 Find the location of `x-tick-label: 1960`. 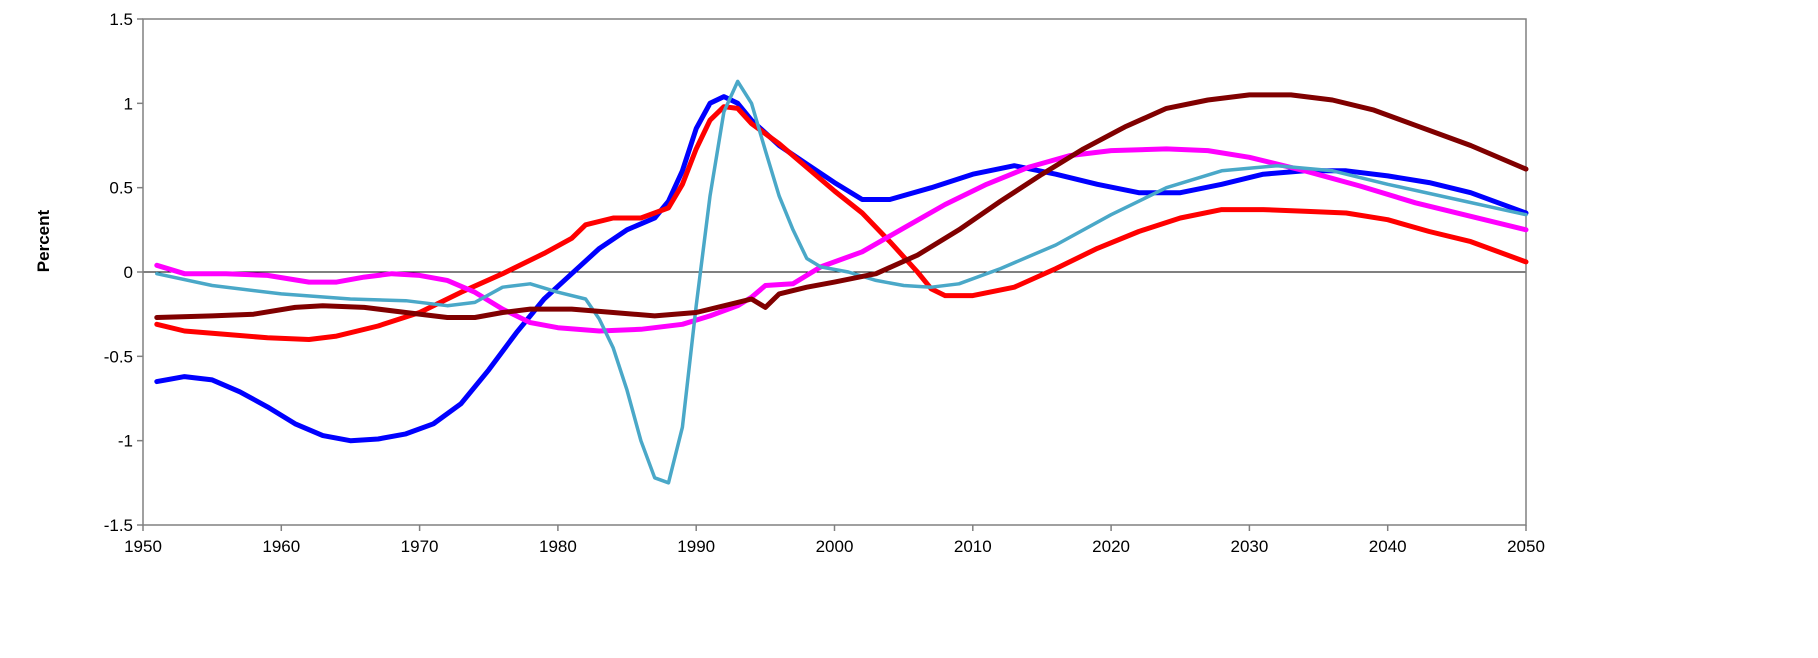

x-tick-label: 1960 is located at coordinates (281, 546).